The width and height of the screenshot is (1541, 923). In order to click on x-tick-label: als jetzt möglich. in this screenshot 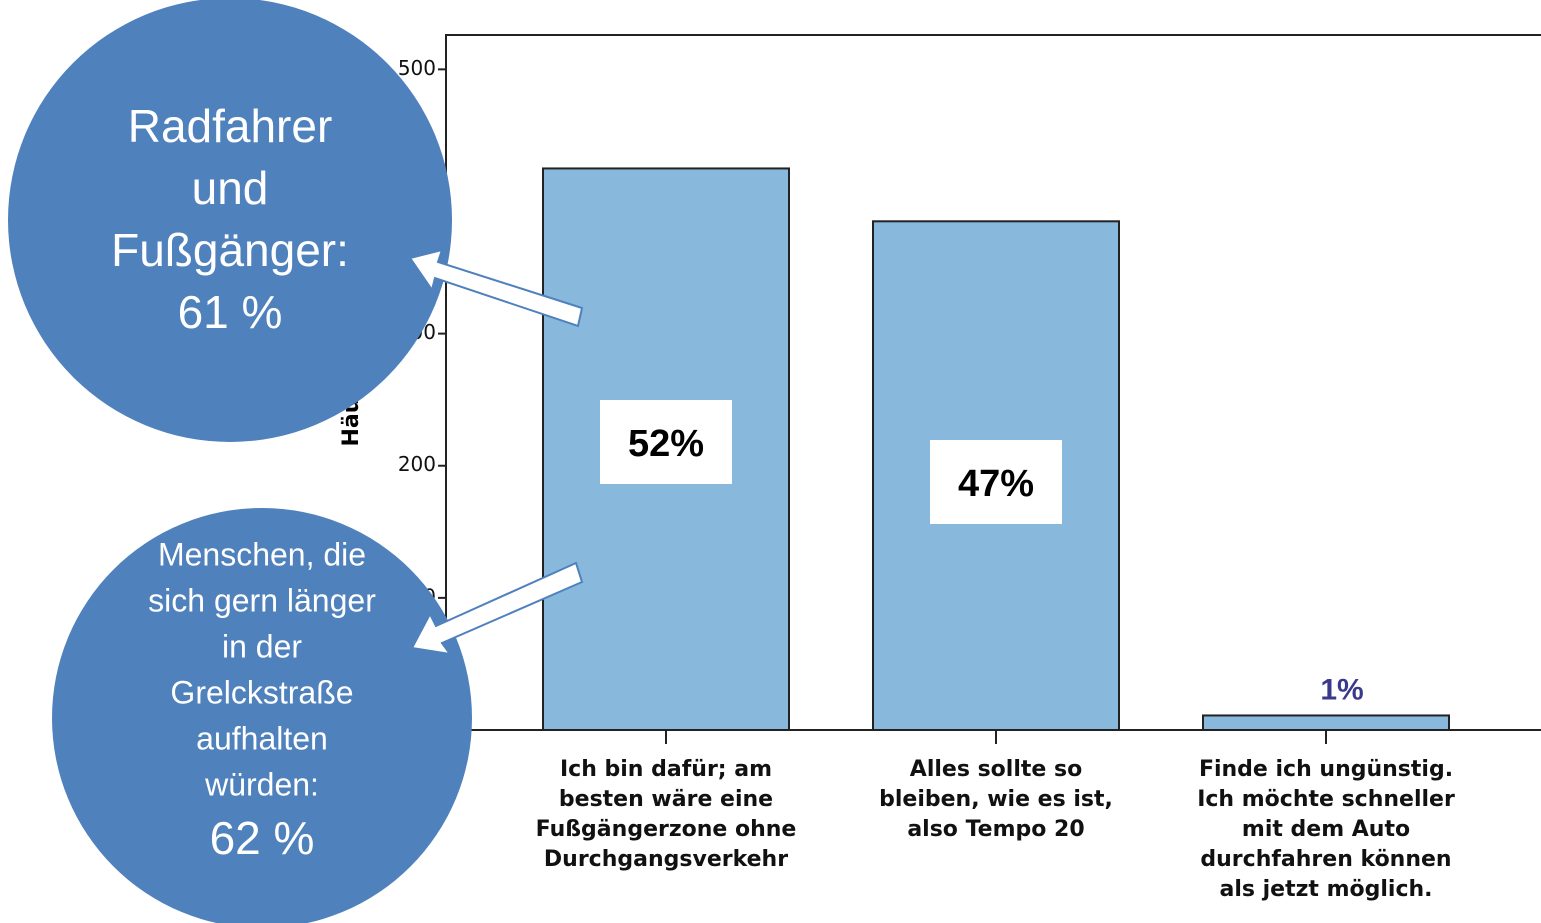, I will do `click(1325, 889)`.